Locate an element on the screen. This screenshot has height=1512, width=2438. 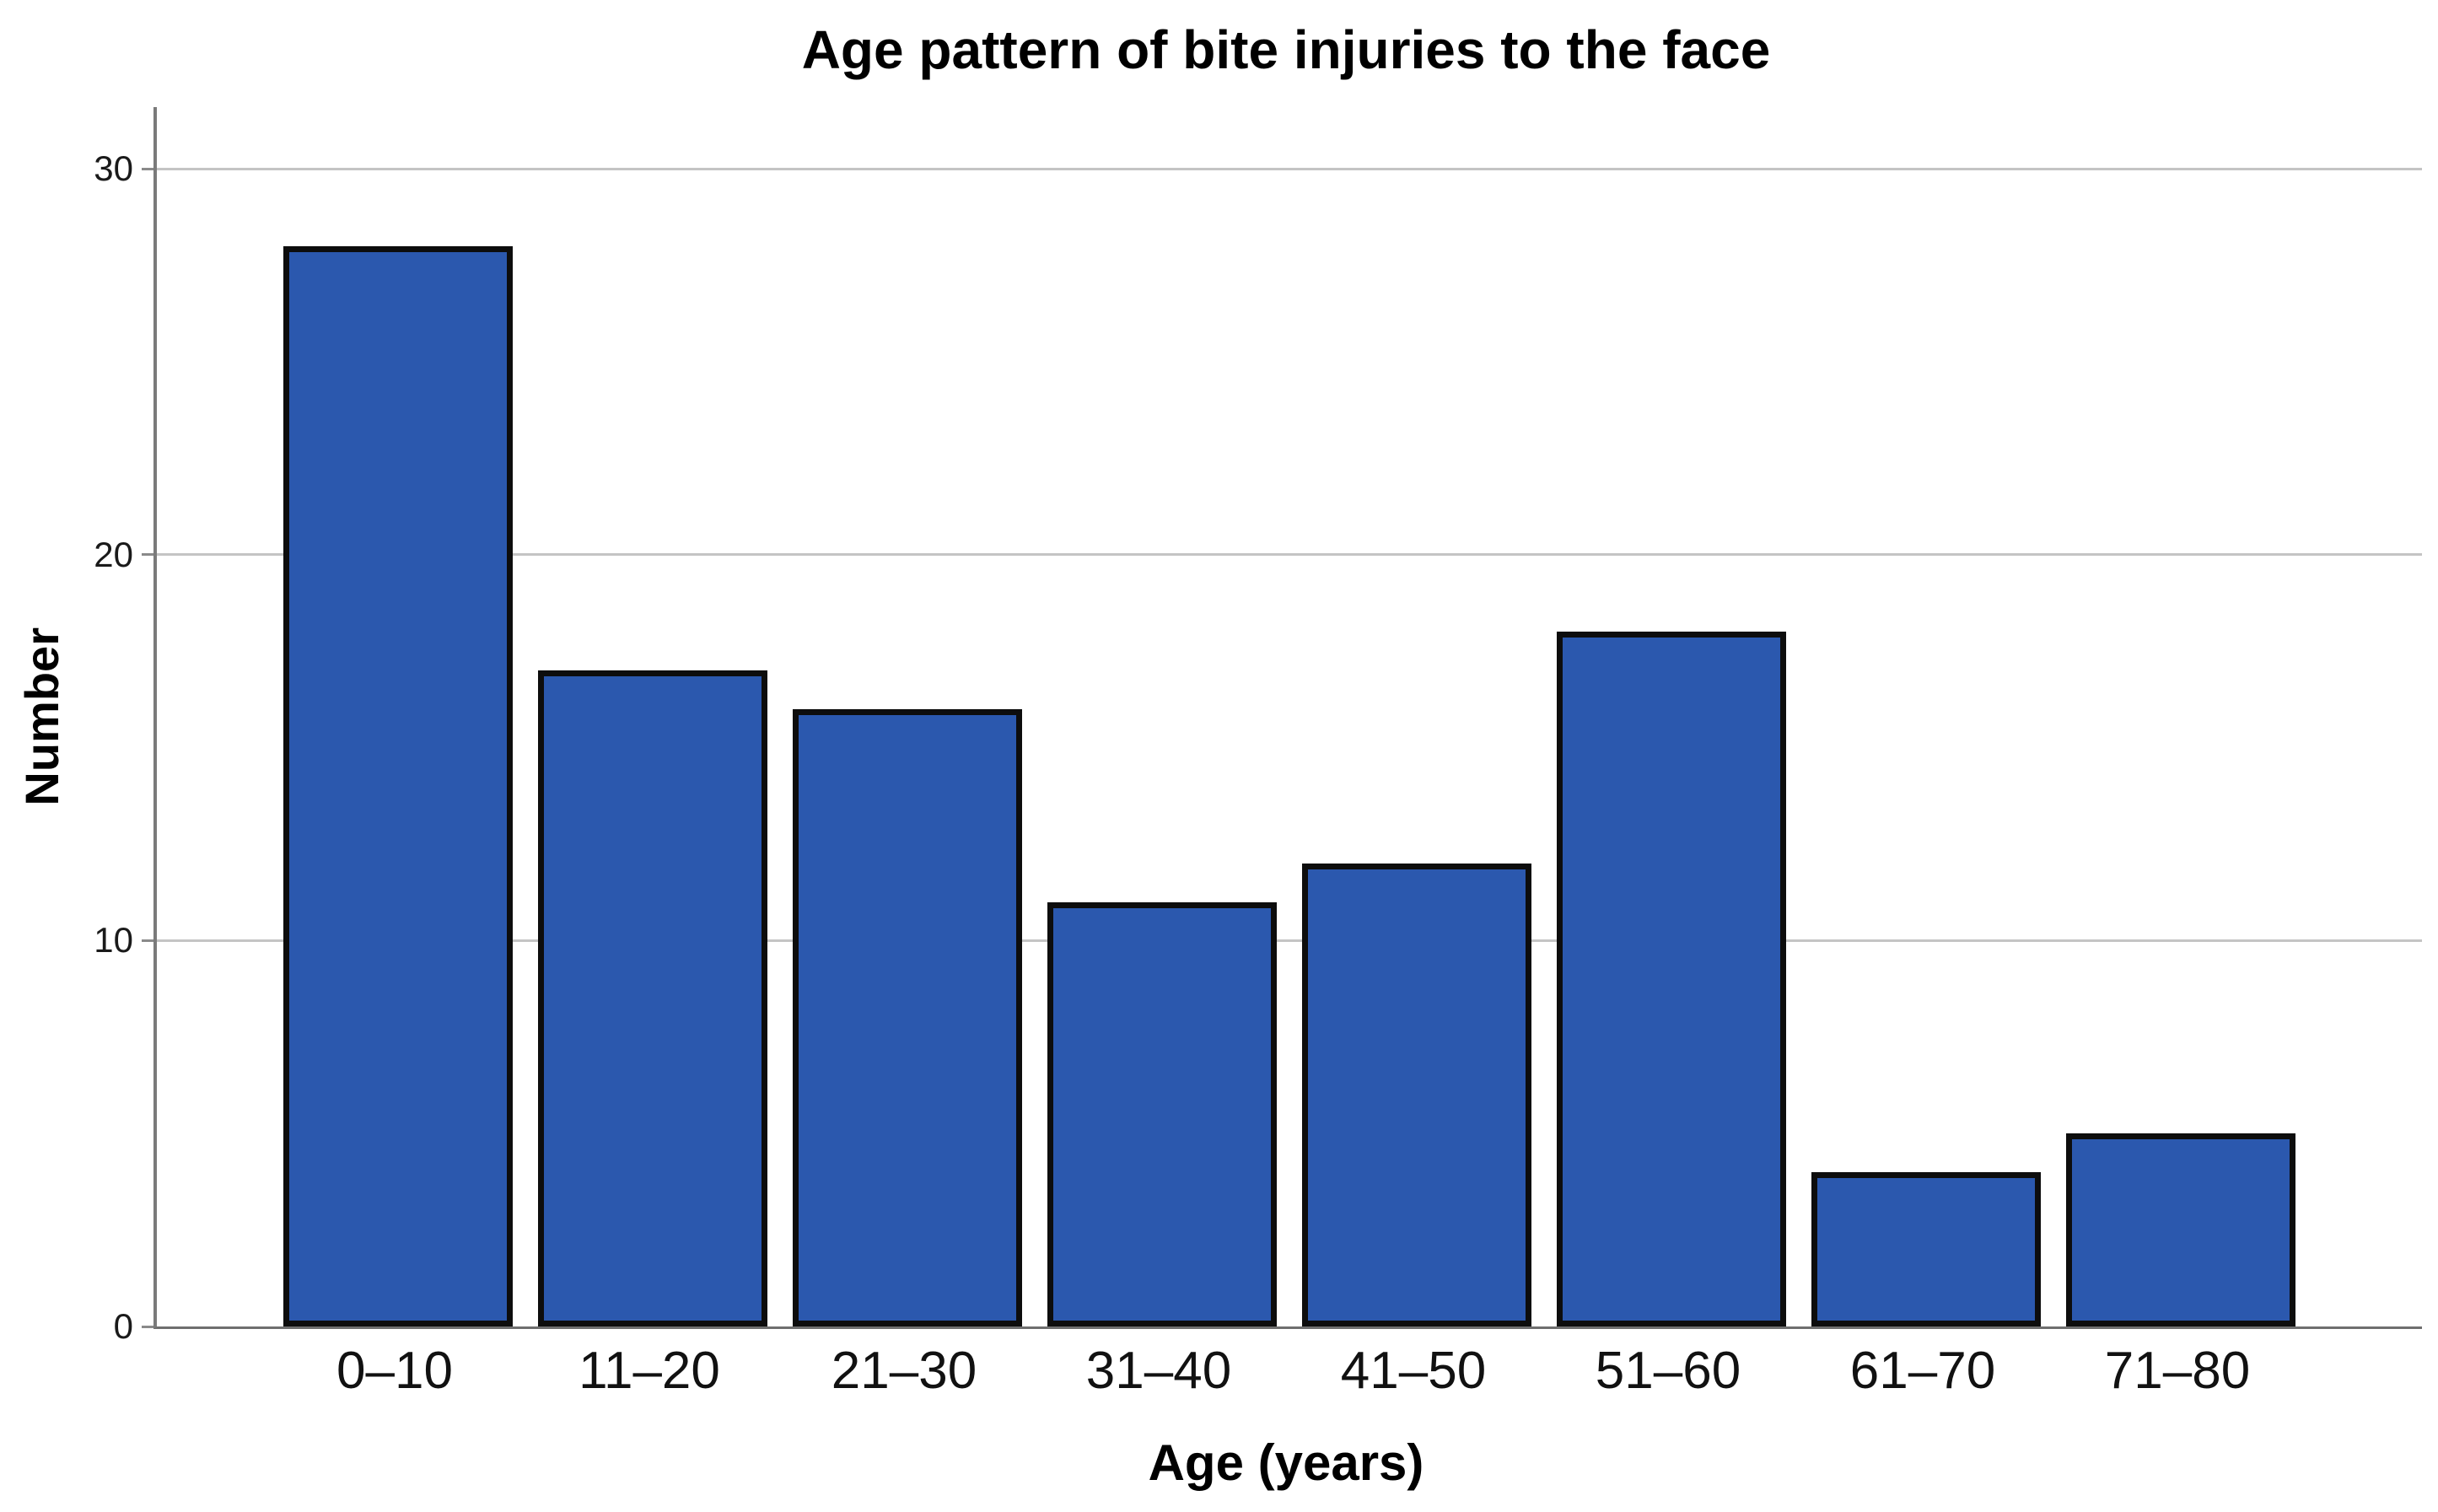
y-tick-label: 0 is located at coordinates (123, 1326).